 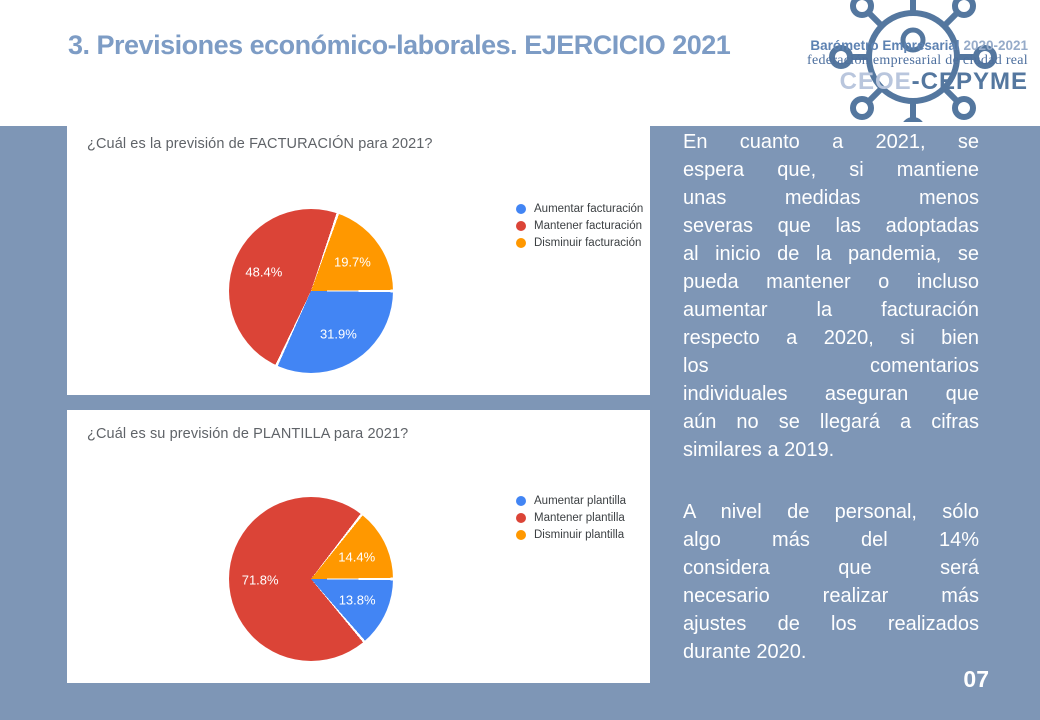 What do you see at coordinates (831, 540) in the screenshot?
I see `commentary-line: algo más del 14%` at bounding box center [831, 540].